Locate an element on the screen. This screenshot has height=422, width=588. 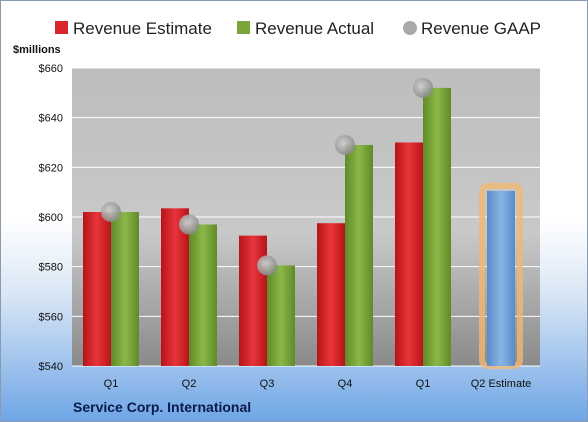
x-tick-label: Q4 is located at coordinates (345, 384).